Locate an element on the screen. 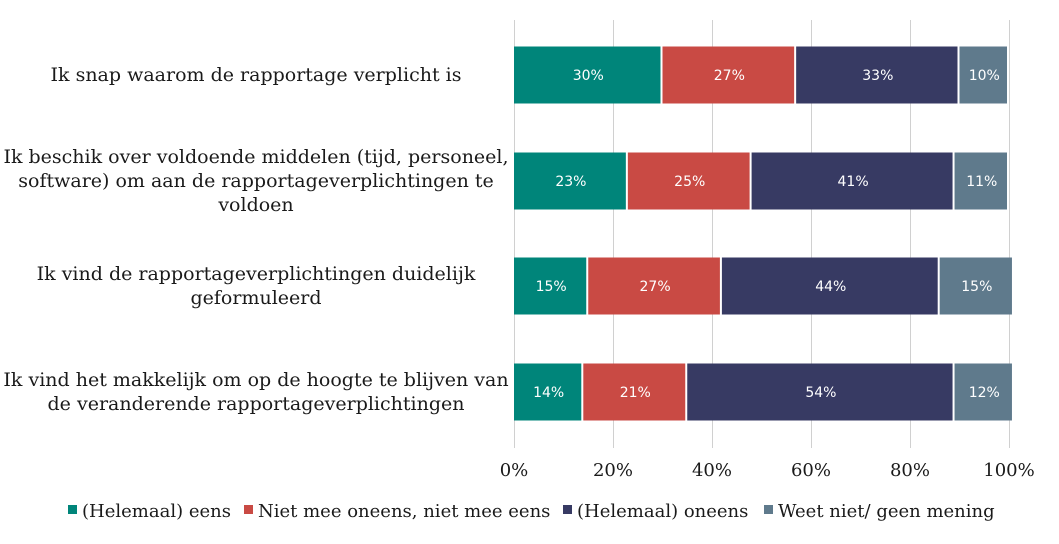 Image resolution: width=1059 pixels, height=544 pixels. data-label: 12% is located at coordinates (984, 393).